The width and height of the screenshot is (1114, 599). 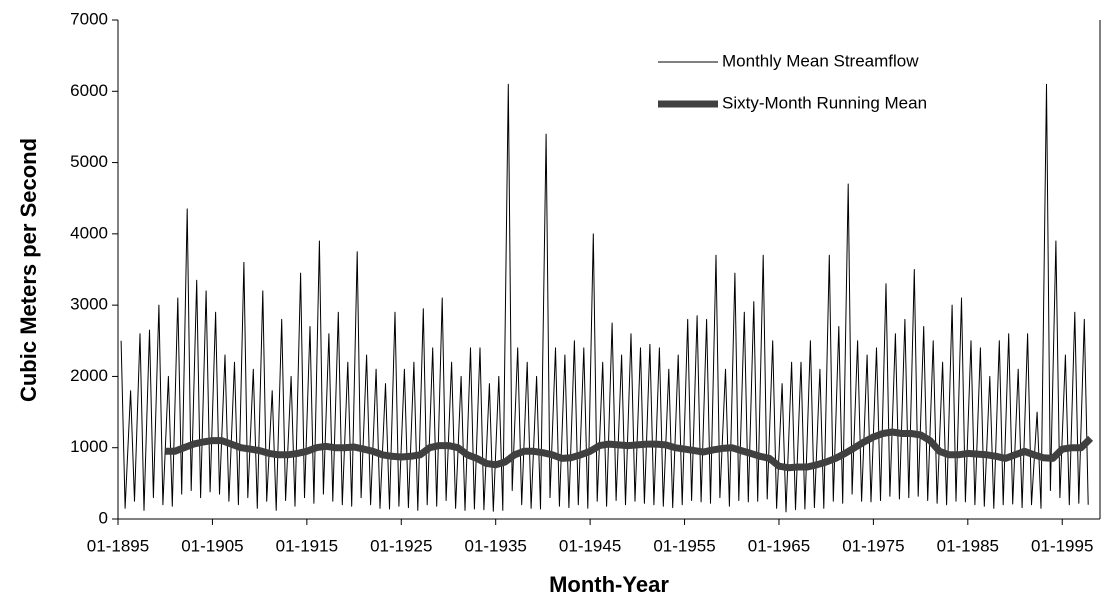 What do you see at coordinates (684, 545) in the screenshot?
I see `x-tick-label: 01-1955` at bounding box center [684, 545].